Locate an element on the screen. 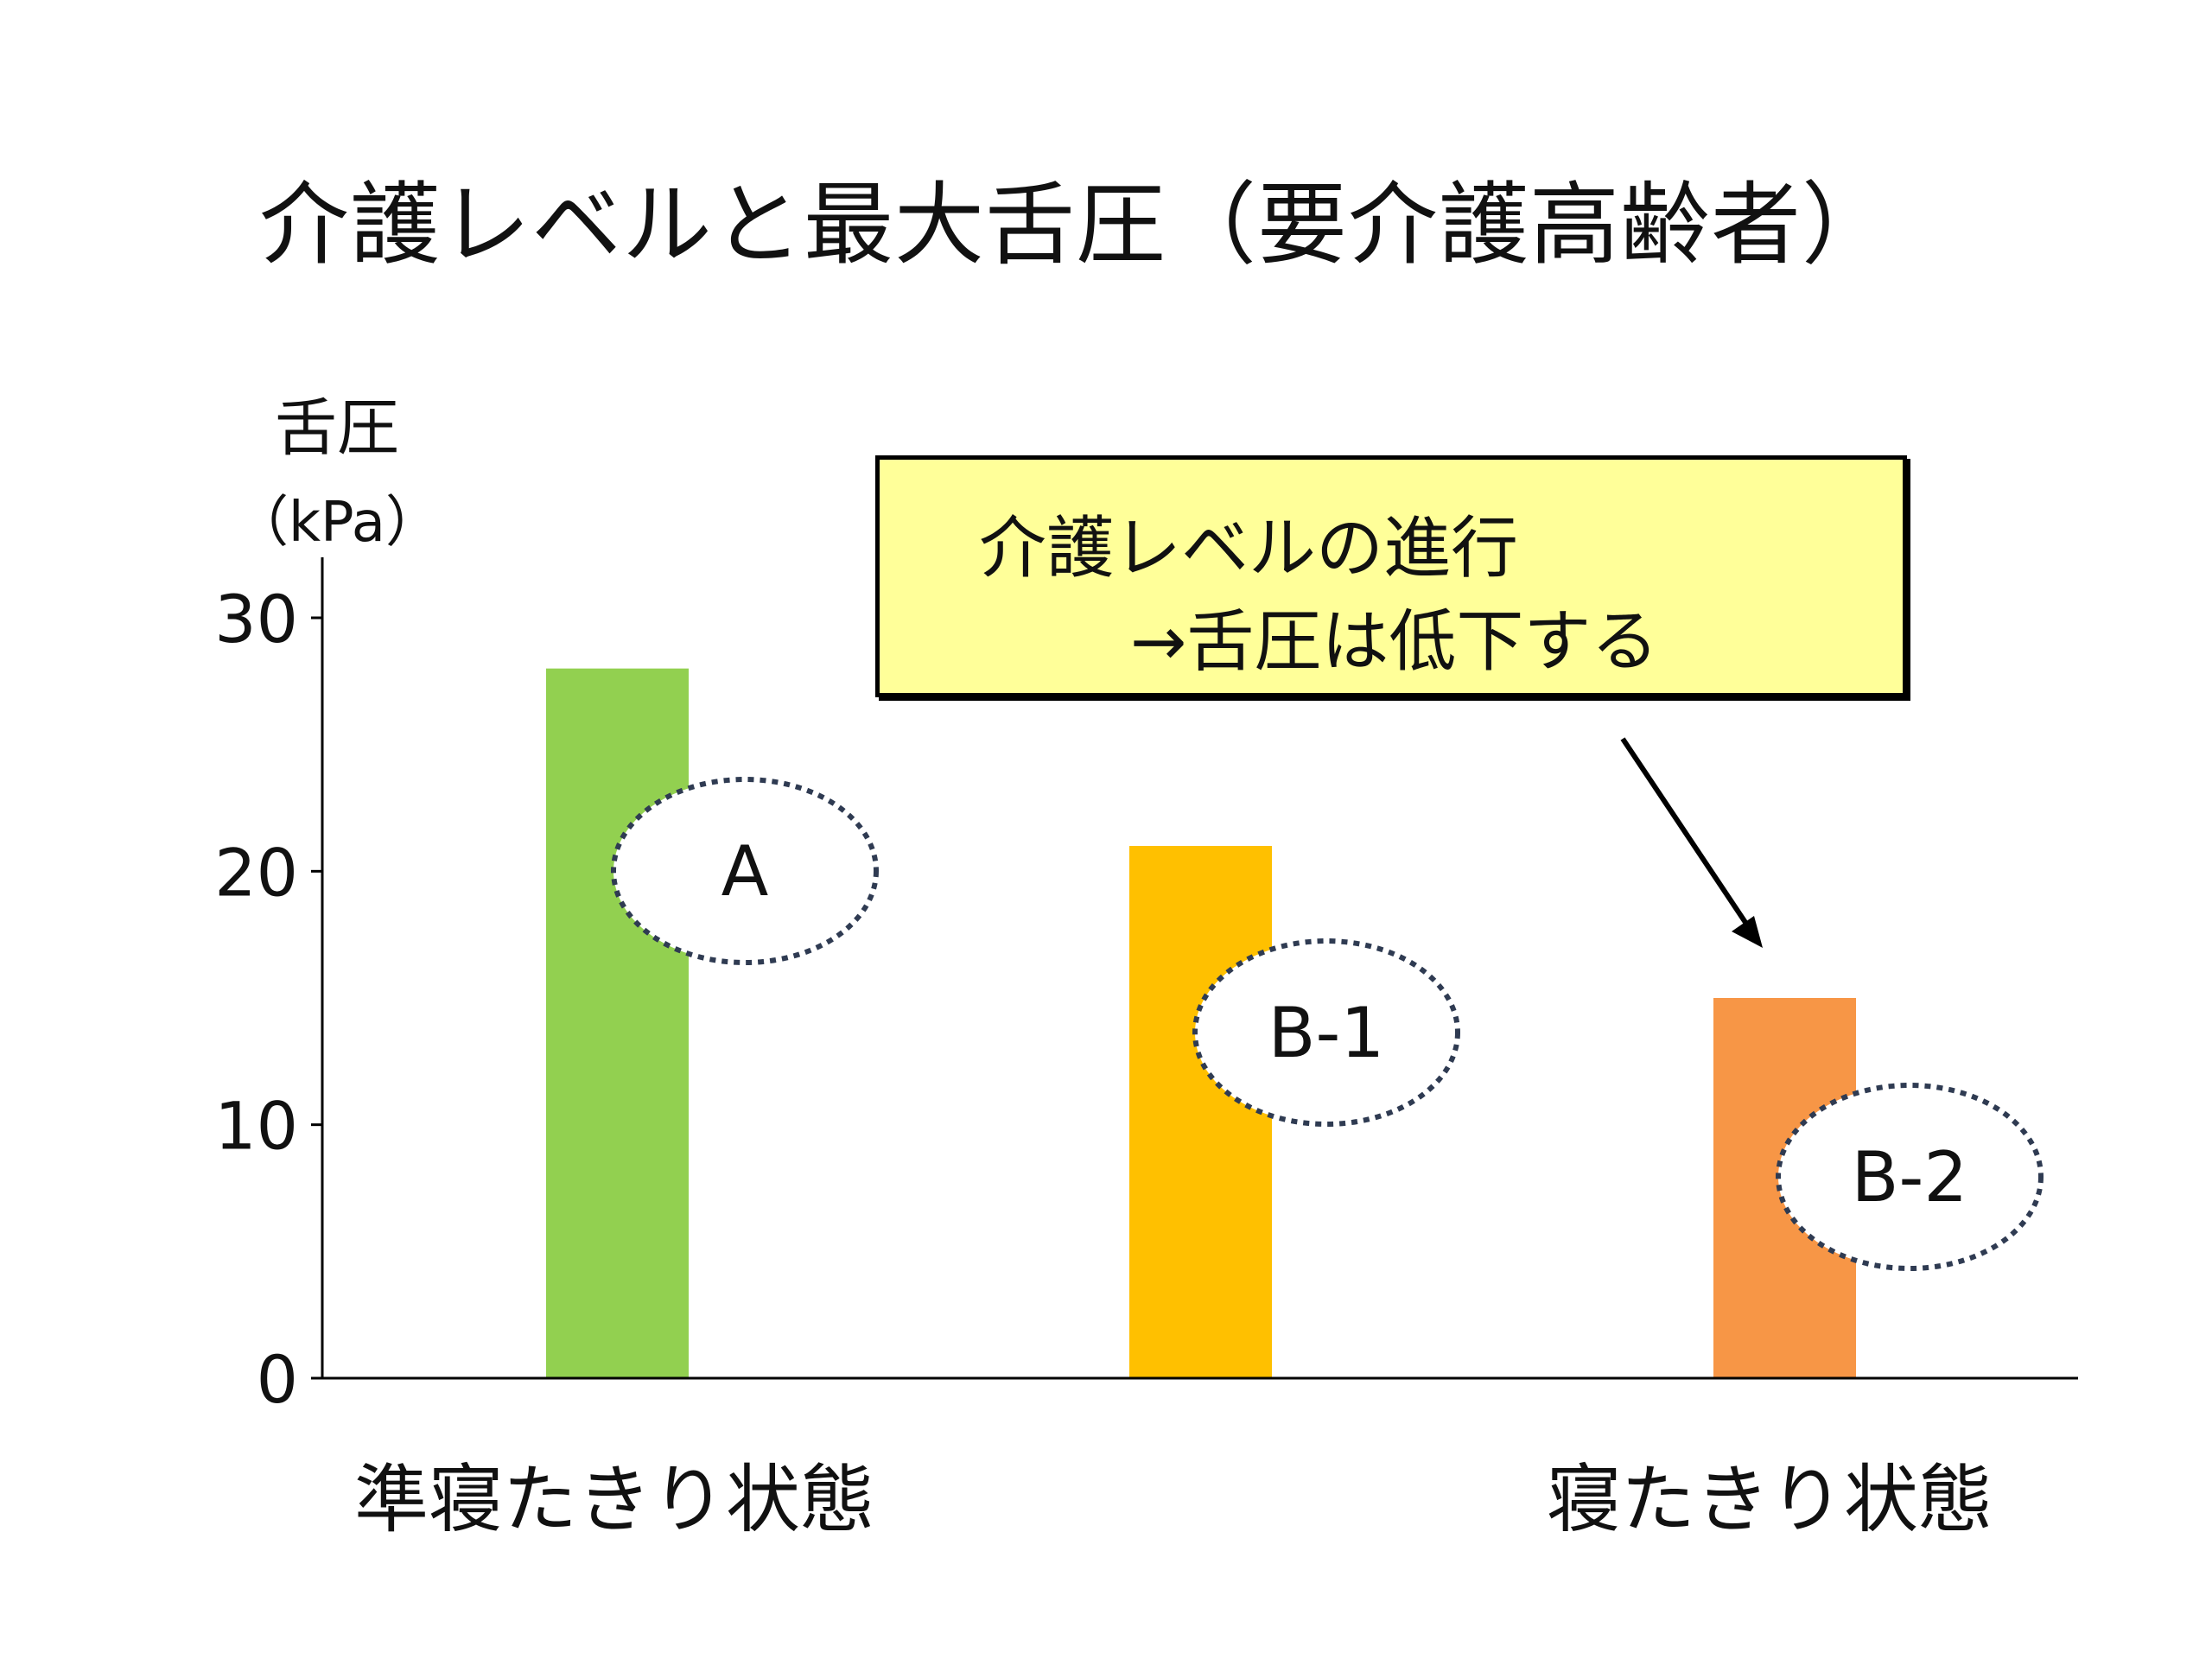 The width and height of the screenshot is (2212, 1659). category-label-a: A is located at coordinates (745, 871).